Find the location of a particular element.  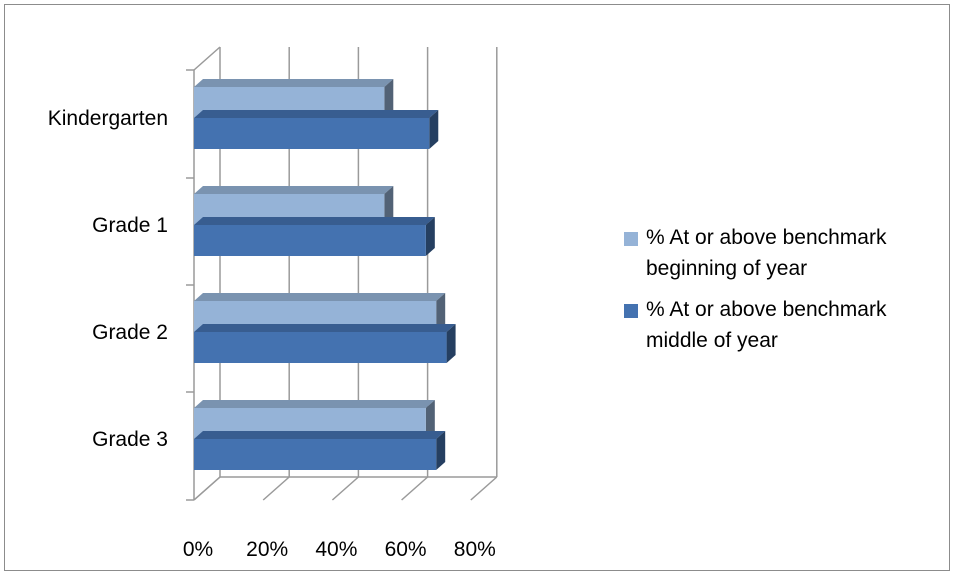

x-tick-label: 20% is located at coordinates (267, 549).